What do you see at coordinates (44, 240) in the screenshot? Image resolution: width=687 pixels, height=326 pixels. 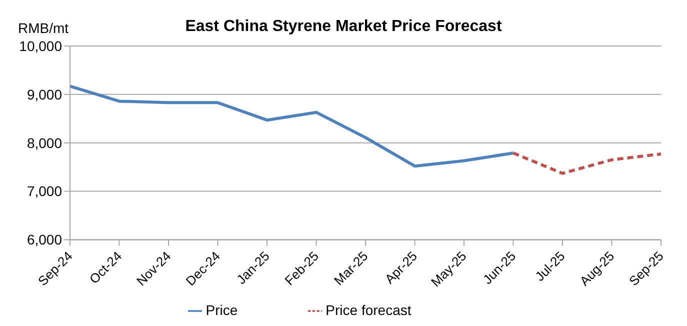 I see `y-tick-label: 6,000` at bounding box center [44, 240].